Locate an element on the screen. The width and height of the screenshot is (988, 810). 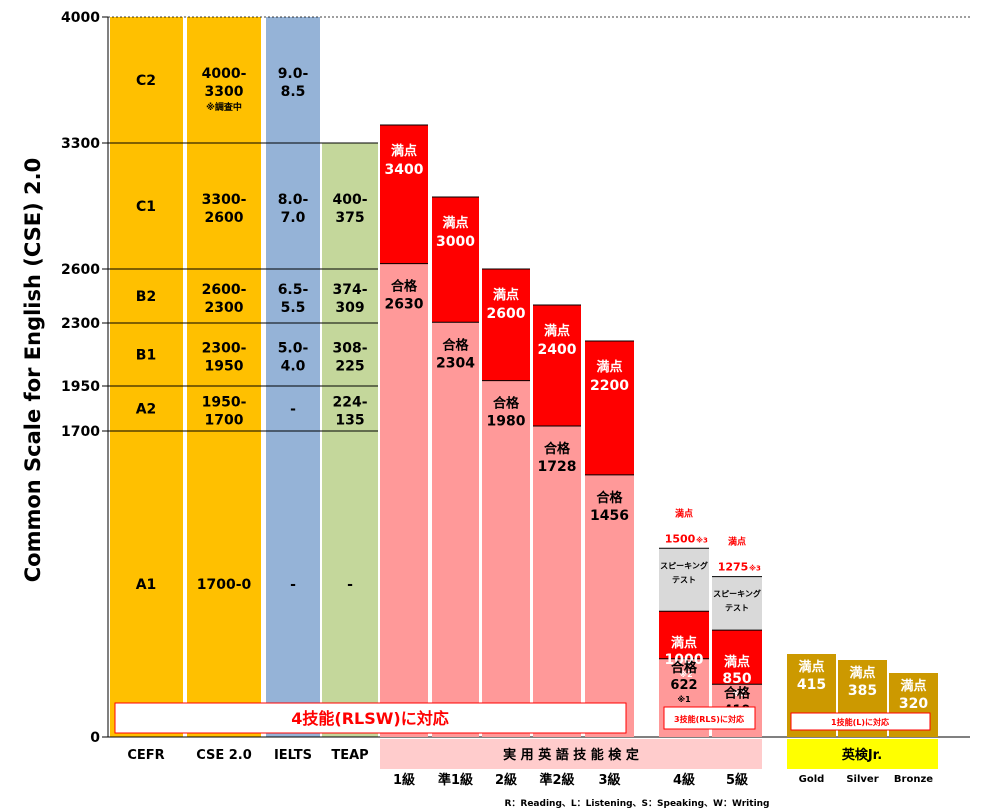
eiken-group-label: 実 用 英 語 技 能 検 定 is located at coordinates (571, 755).